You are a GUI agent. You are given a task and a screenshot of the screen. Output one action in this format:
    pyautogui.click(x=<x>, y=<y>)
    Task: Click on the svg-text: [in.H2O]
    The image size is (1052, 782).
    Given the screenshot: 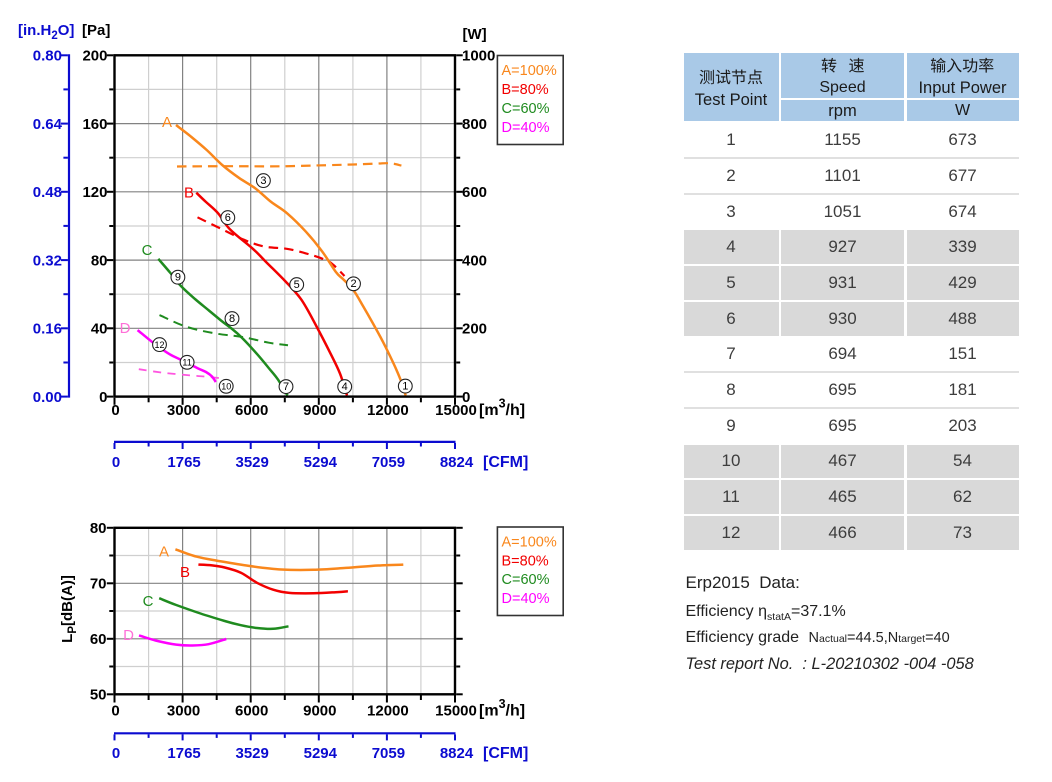 What is the action you would take?
    pyautogui.click(x=46, y=32)
    